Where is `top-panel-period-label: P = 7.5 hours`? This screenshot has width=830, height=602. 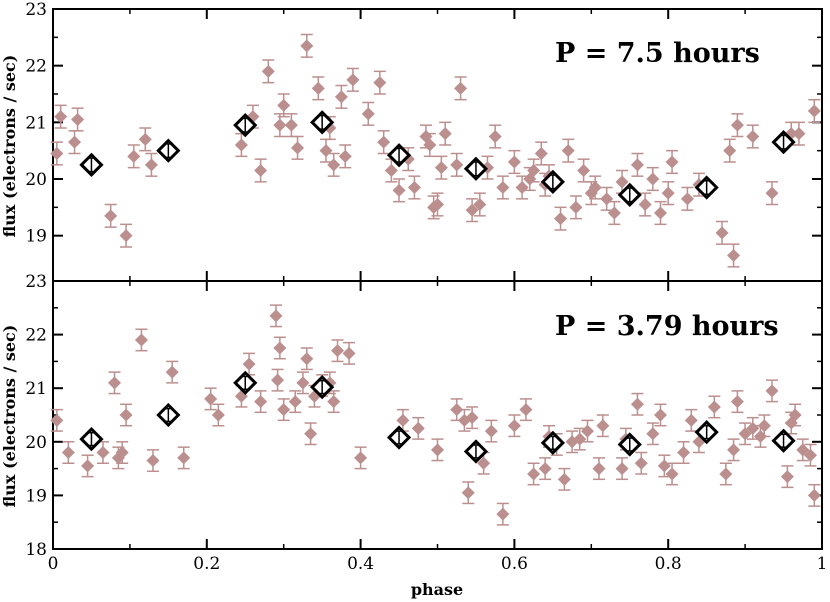
top-panel-period-label: P = 7.5 hours is located at coordinates (657, 53).